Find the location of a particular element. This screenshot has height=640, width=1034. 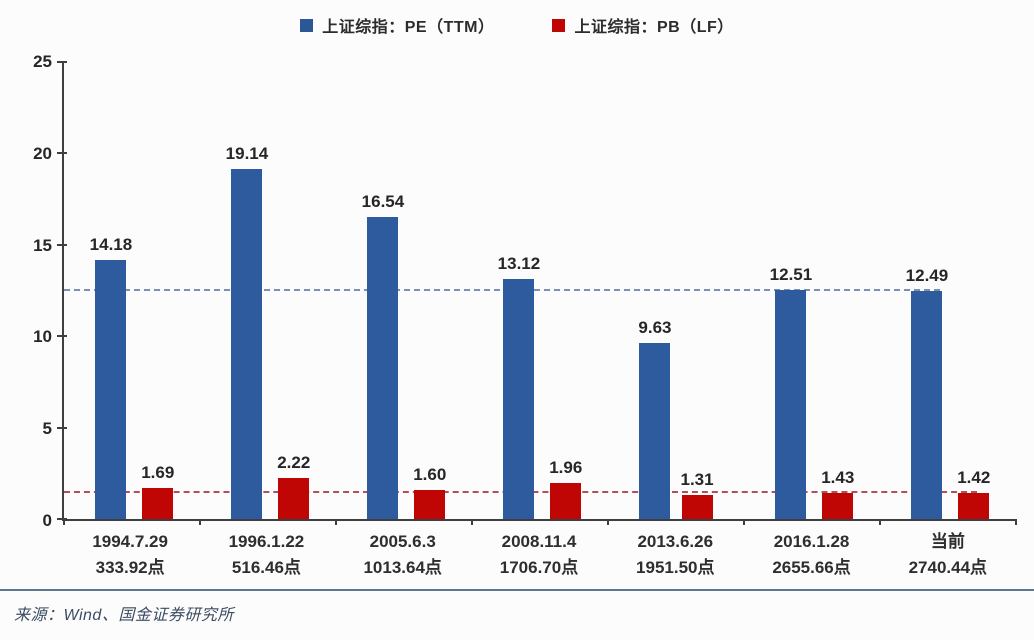

bar-column: 1.43 is located at coordinates (837, 290).